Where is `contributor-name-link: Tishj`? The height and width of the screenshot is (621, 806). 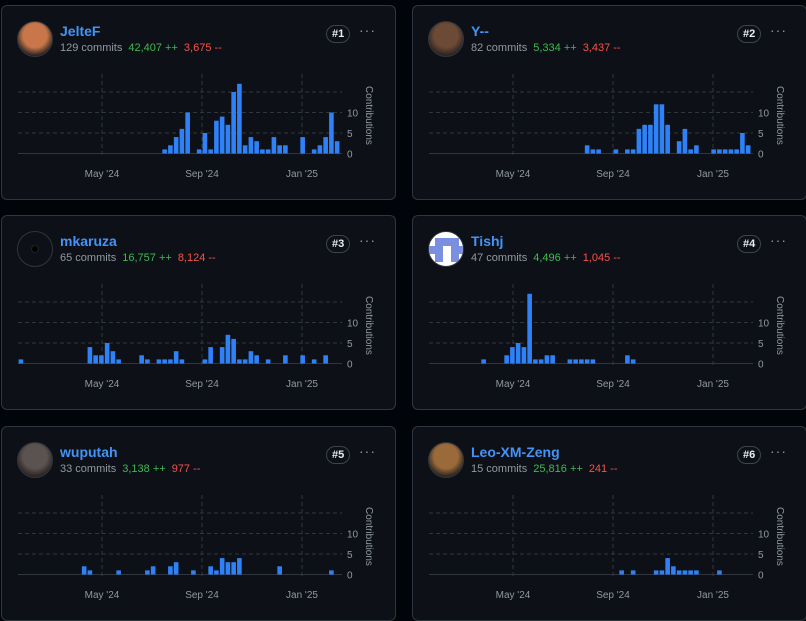 contributor-name-link: Tishj is located at coordinates (487, 241).